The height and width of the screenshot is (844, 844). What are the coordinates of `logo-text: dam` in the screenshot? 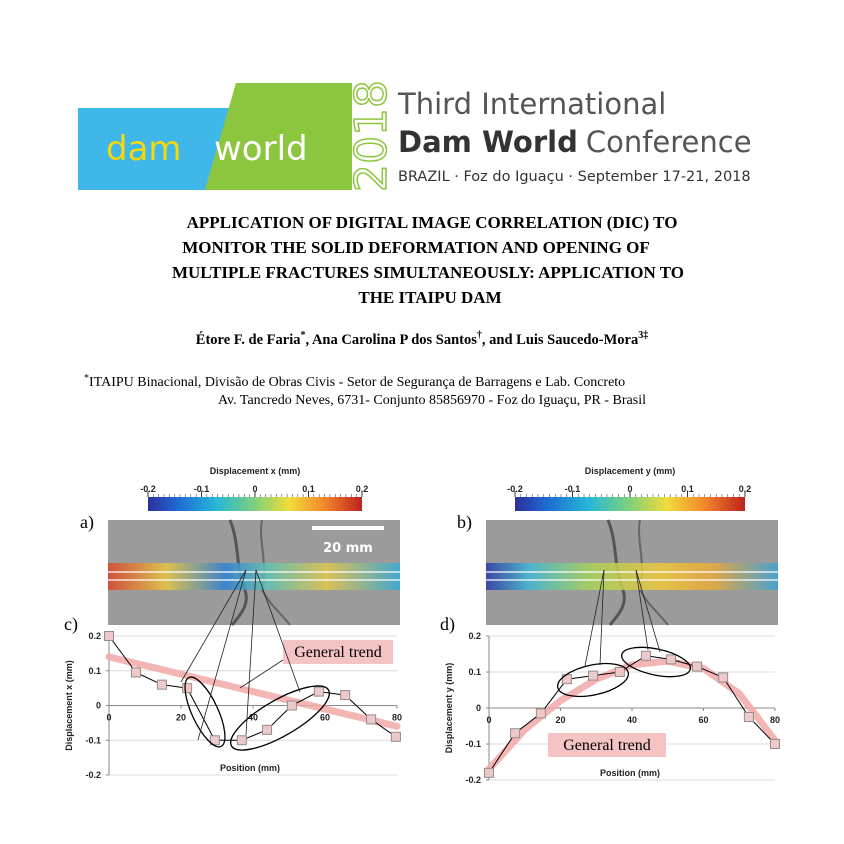 It's located at (144, 149).